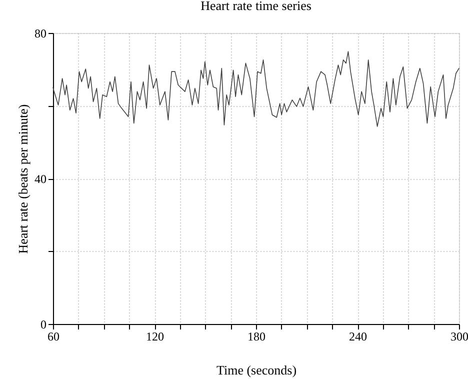 This screenshot has width=468, height=379. I want to click on x-tick-label: 60, so click(54, 337).